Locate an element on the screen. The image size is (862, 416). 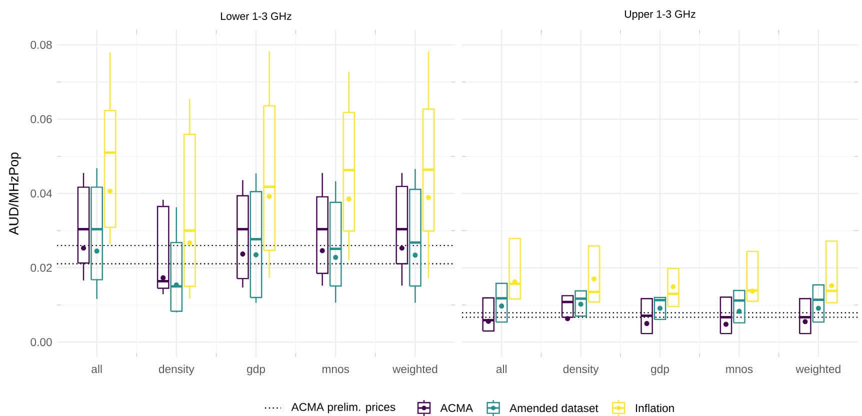
legend-label: Amended dataset is located at coordinates (554, 408).